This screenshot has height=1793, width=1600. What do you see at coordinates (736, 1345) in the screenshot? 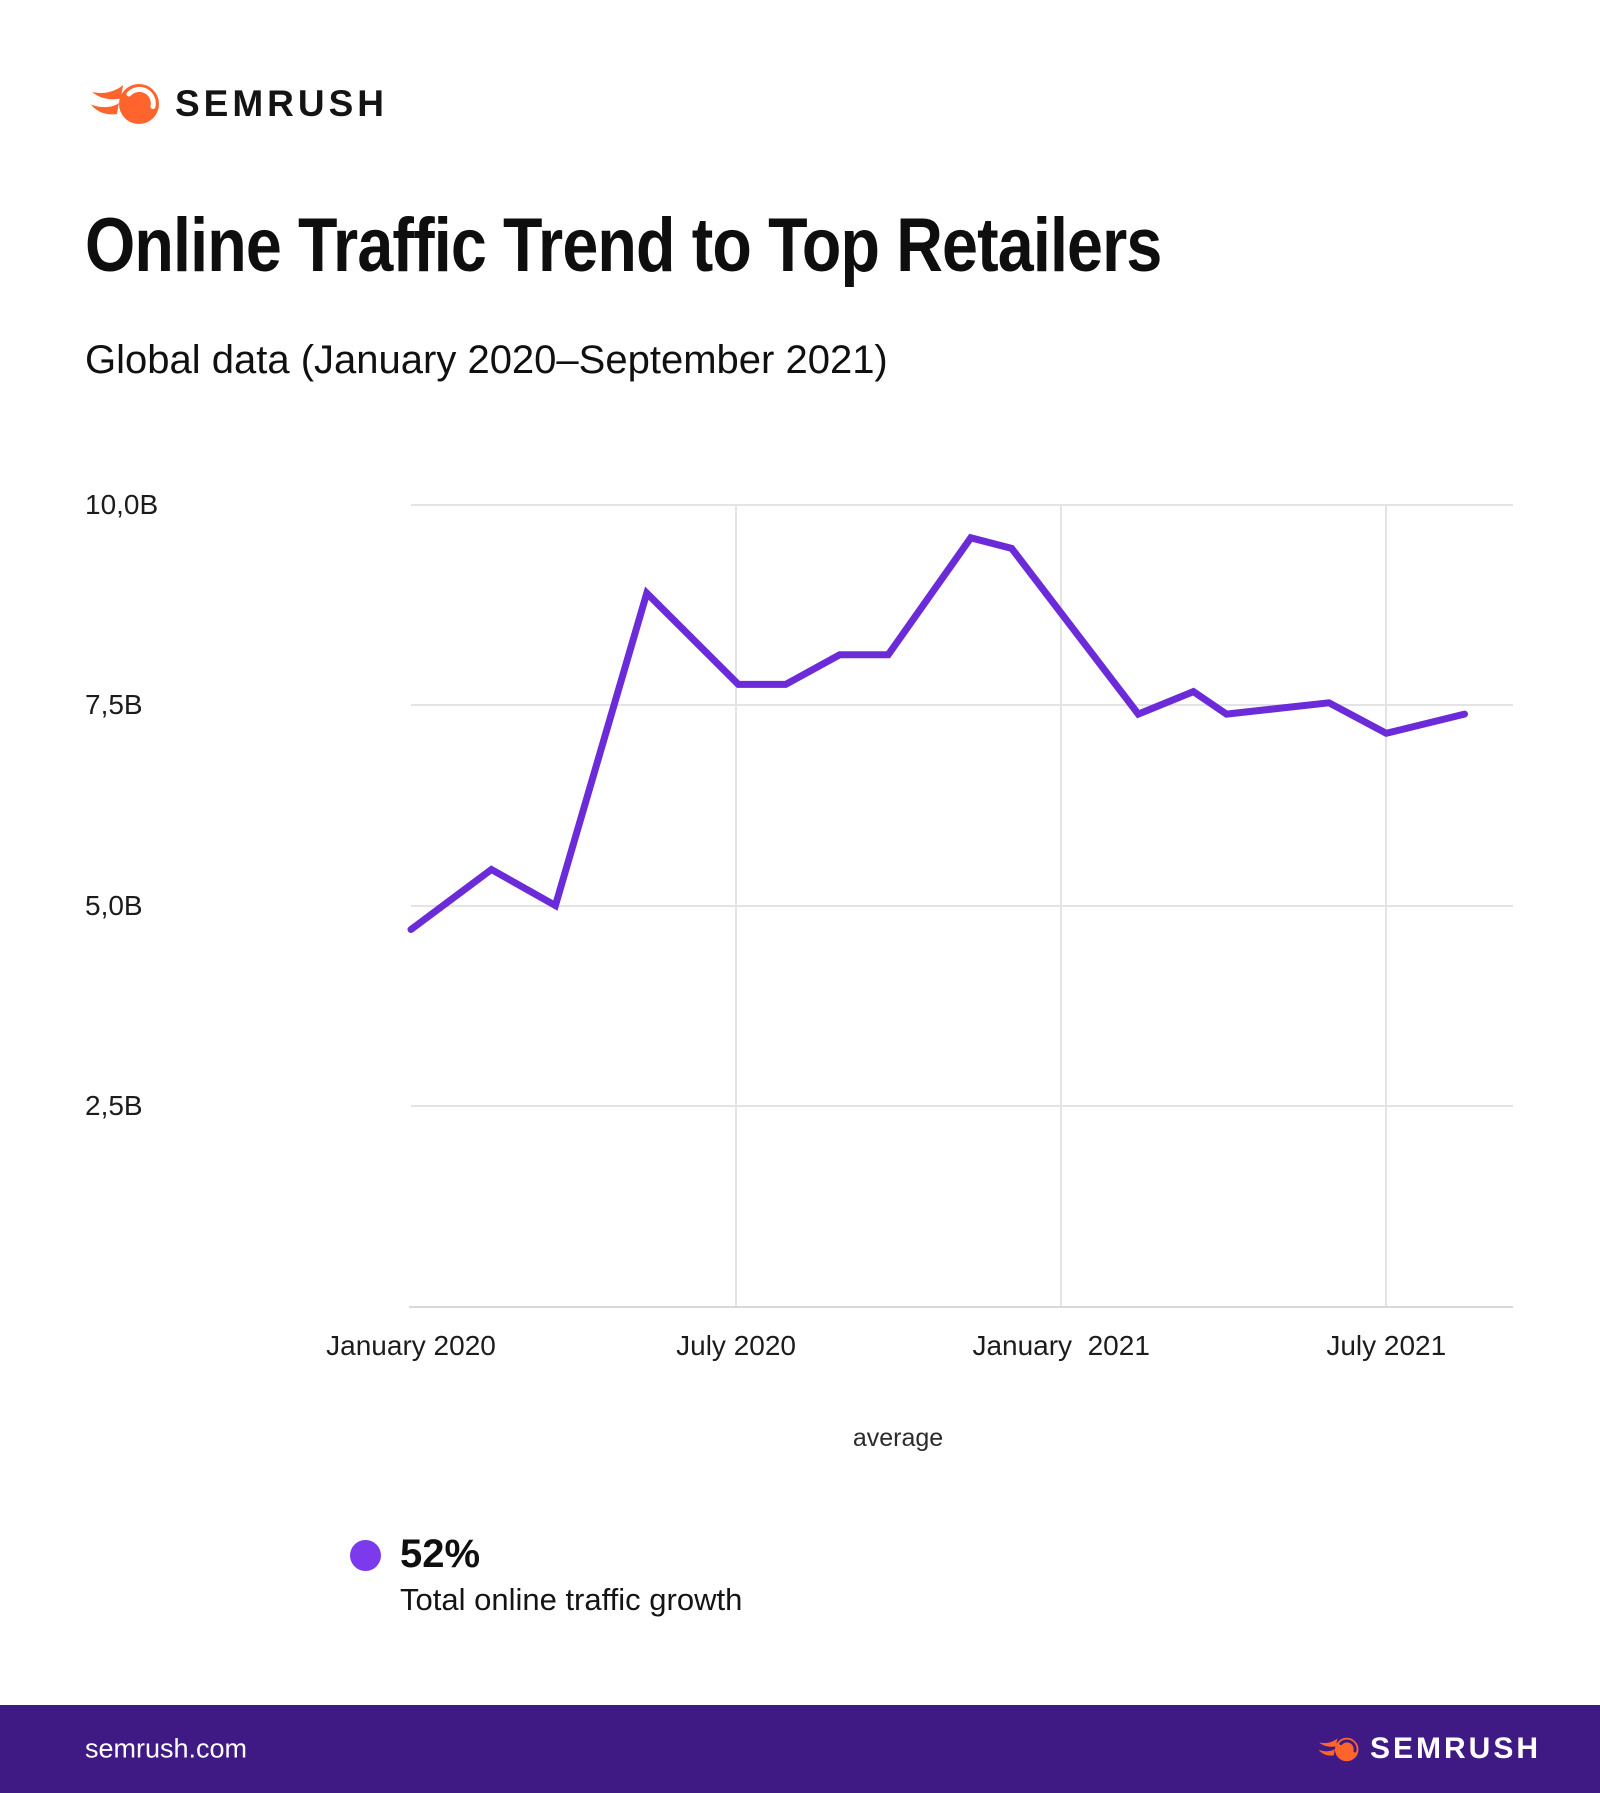
I see `x-tick-label: July 2020` at bounding box center [736, 1345].